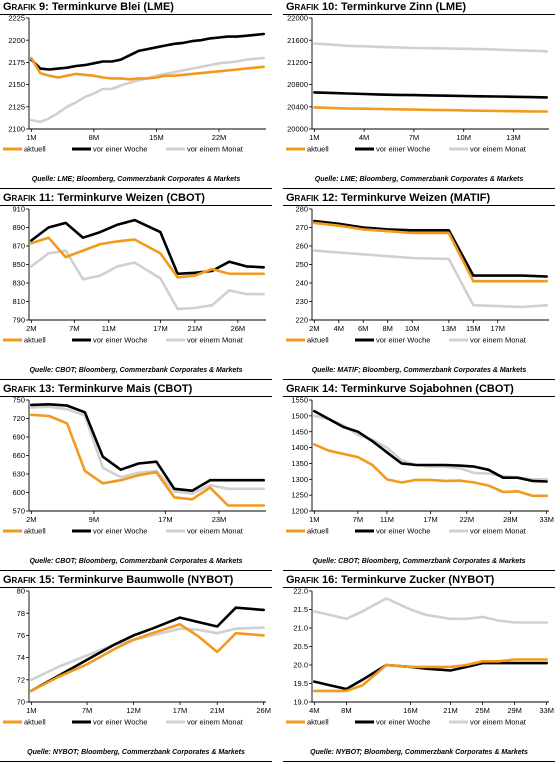 Image resolution: width=560 pixels, height=764 pixels. Describe the element at coordinates (301, 264) in the screenshot. I see `y-tick-label: 250` at that location.